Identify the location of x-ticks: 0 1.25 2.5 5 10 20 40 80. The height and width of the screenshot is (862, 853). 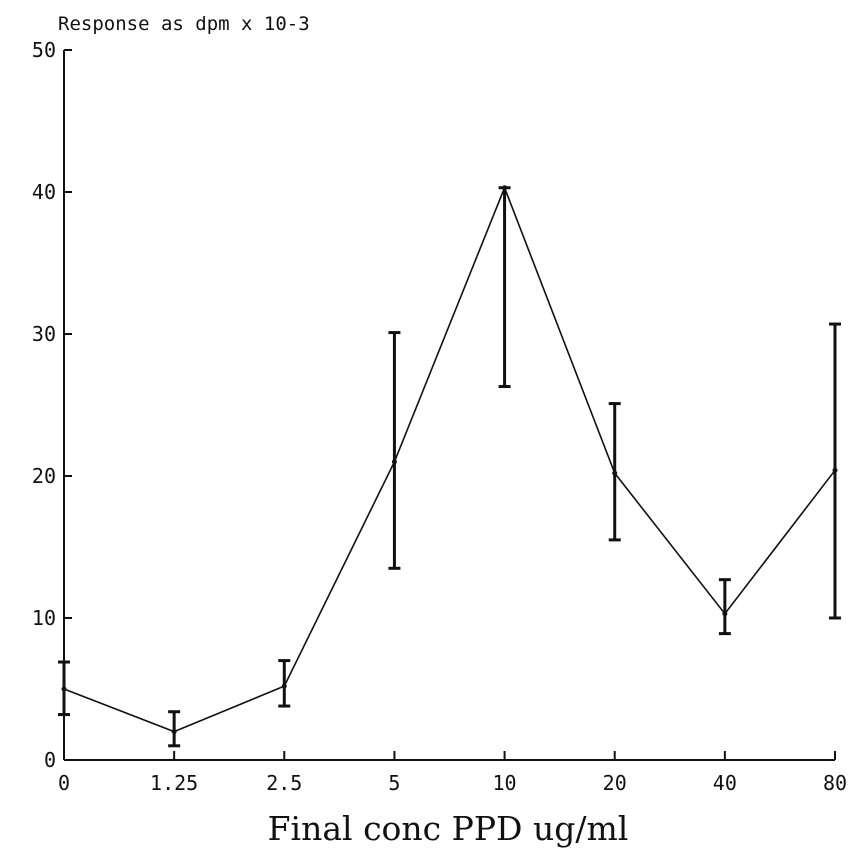
(452, 773).